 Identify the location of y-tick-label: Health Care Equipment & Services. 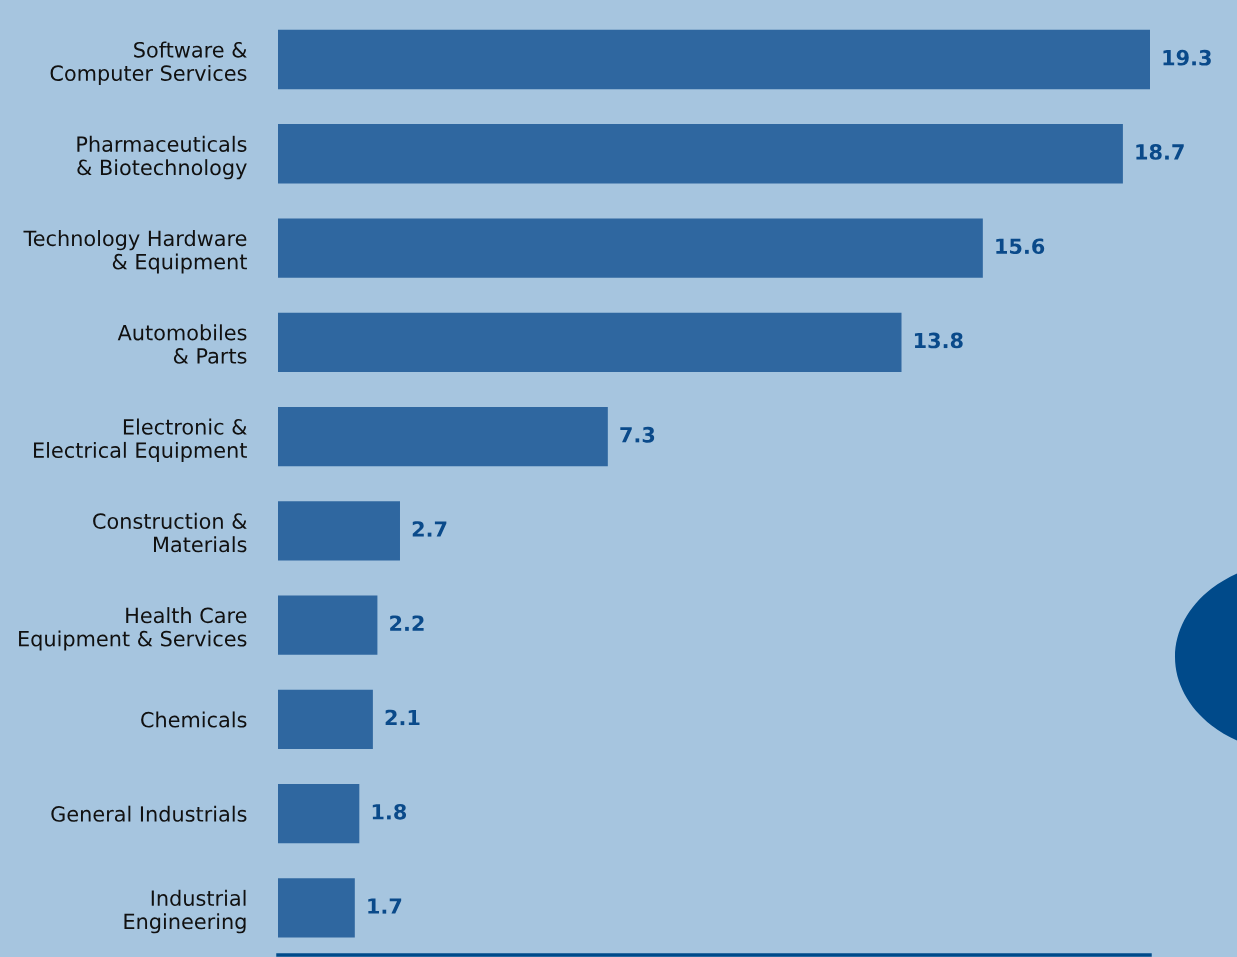
(133, 629).